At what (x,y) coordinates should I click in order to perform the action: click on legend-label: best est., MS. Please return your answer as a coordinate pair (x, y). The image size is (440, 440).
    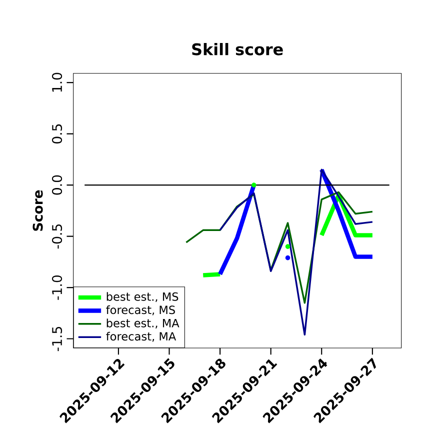
    Looking at the image, I should click on (142, 297).